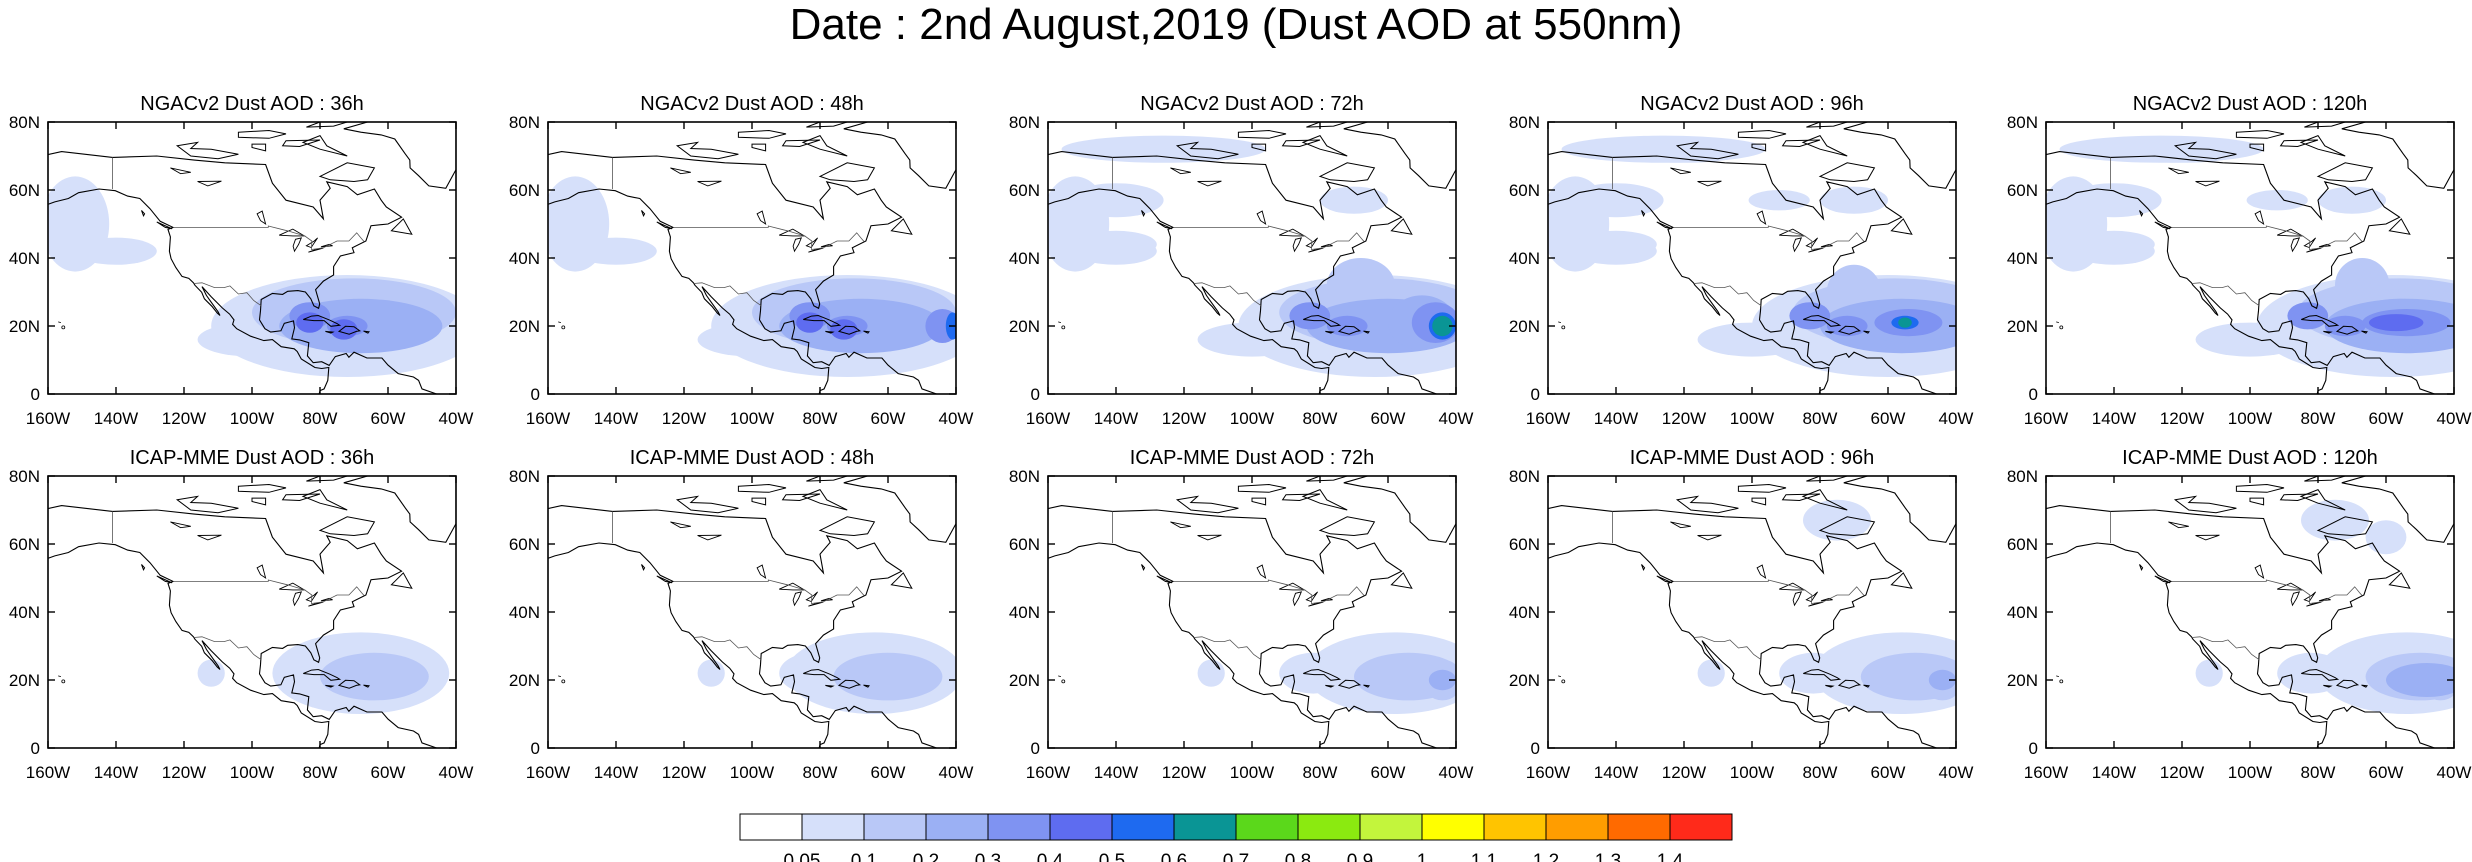 Image resolution: width=2472 pixels, height=862 pixels. Describe the element at coordinates (1360, 856) in the screenshot. I see `colorbar-label: 0.9` at that location.